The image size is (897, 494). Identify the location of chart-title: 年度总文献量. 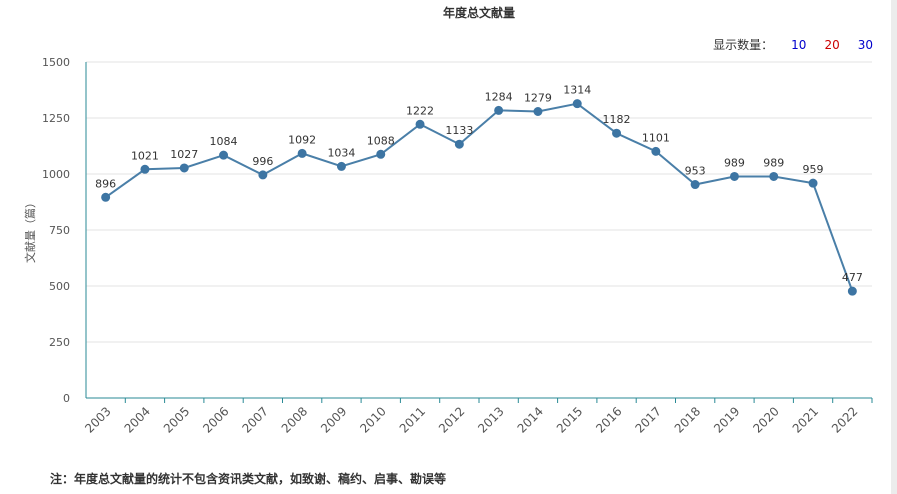
(479, 12).